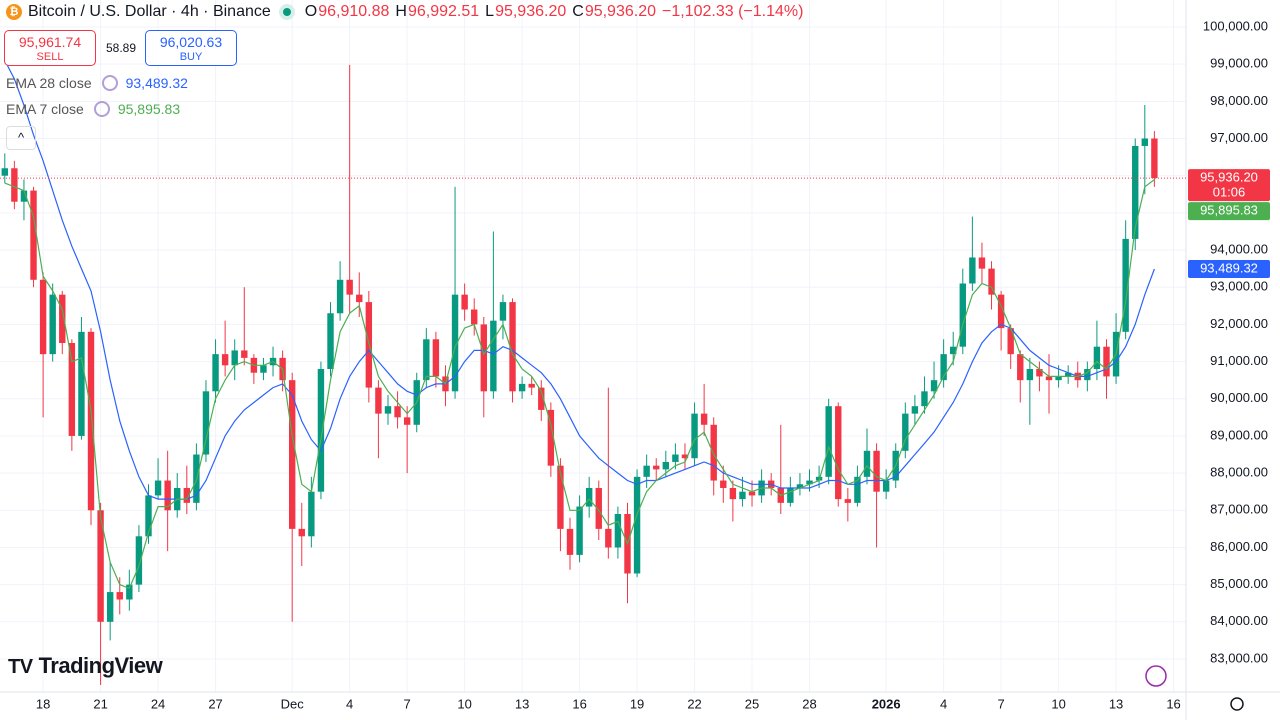 This screenshot has height=720, width=1280. I want to click on ohlc-value: 96,910.88, so click(354, 11).